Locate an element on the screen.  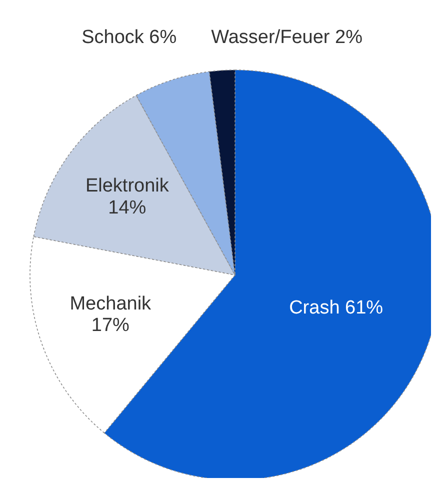
slice-label: Mechanik is located at coordinates (111, 303).